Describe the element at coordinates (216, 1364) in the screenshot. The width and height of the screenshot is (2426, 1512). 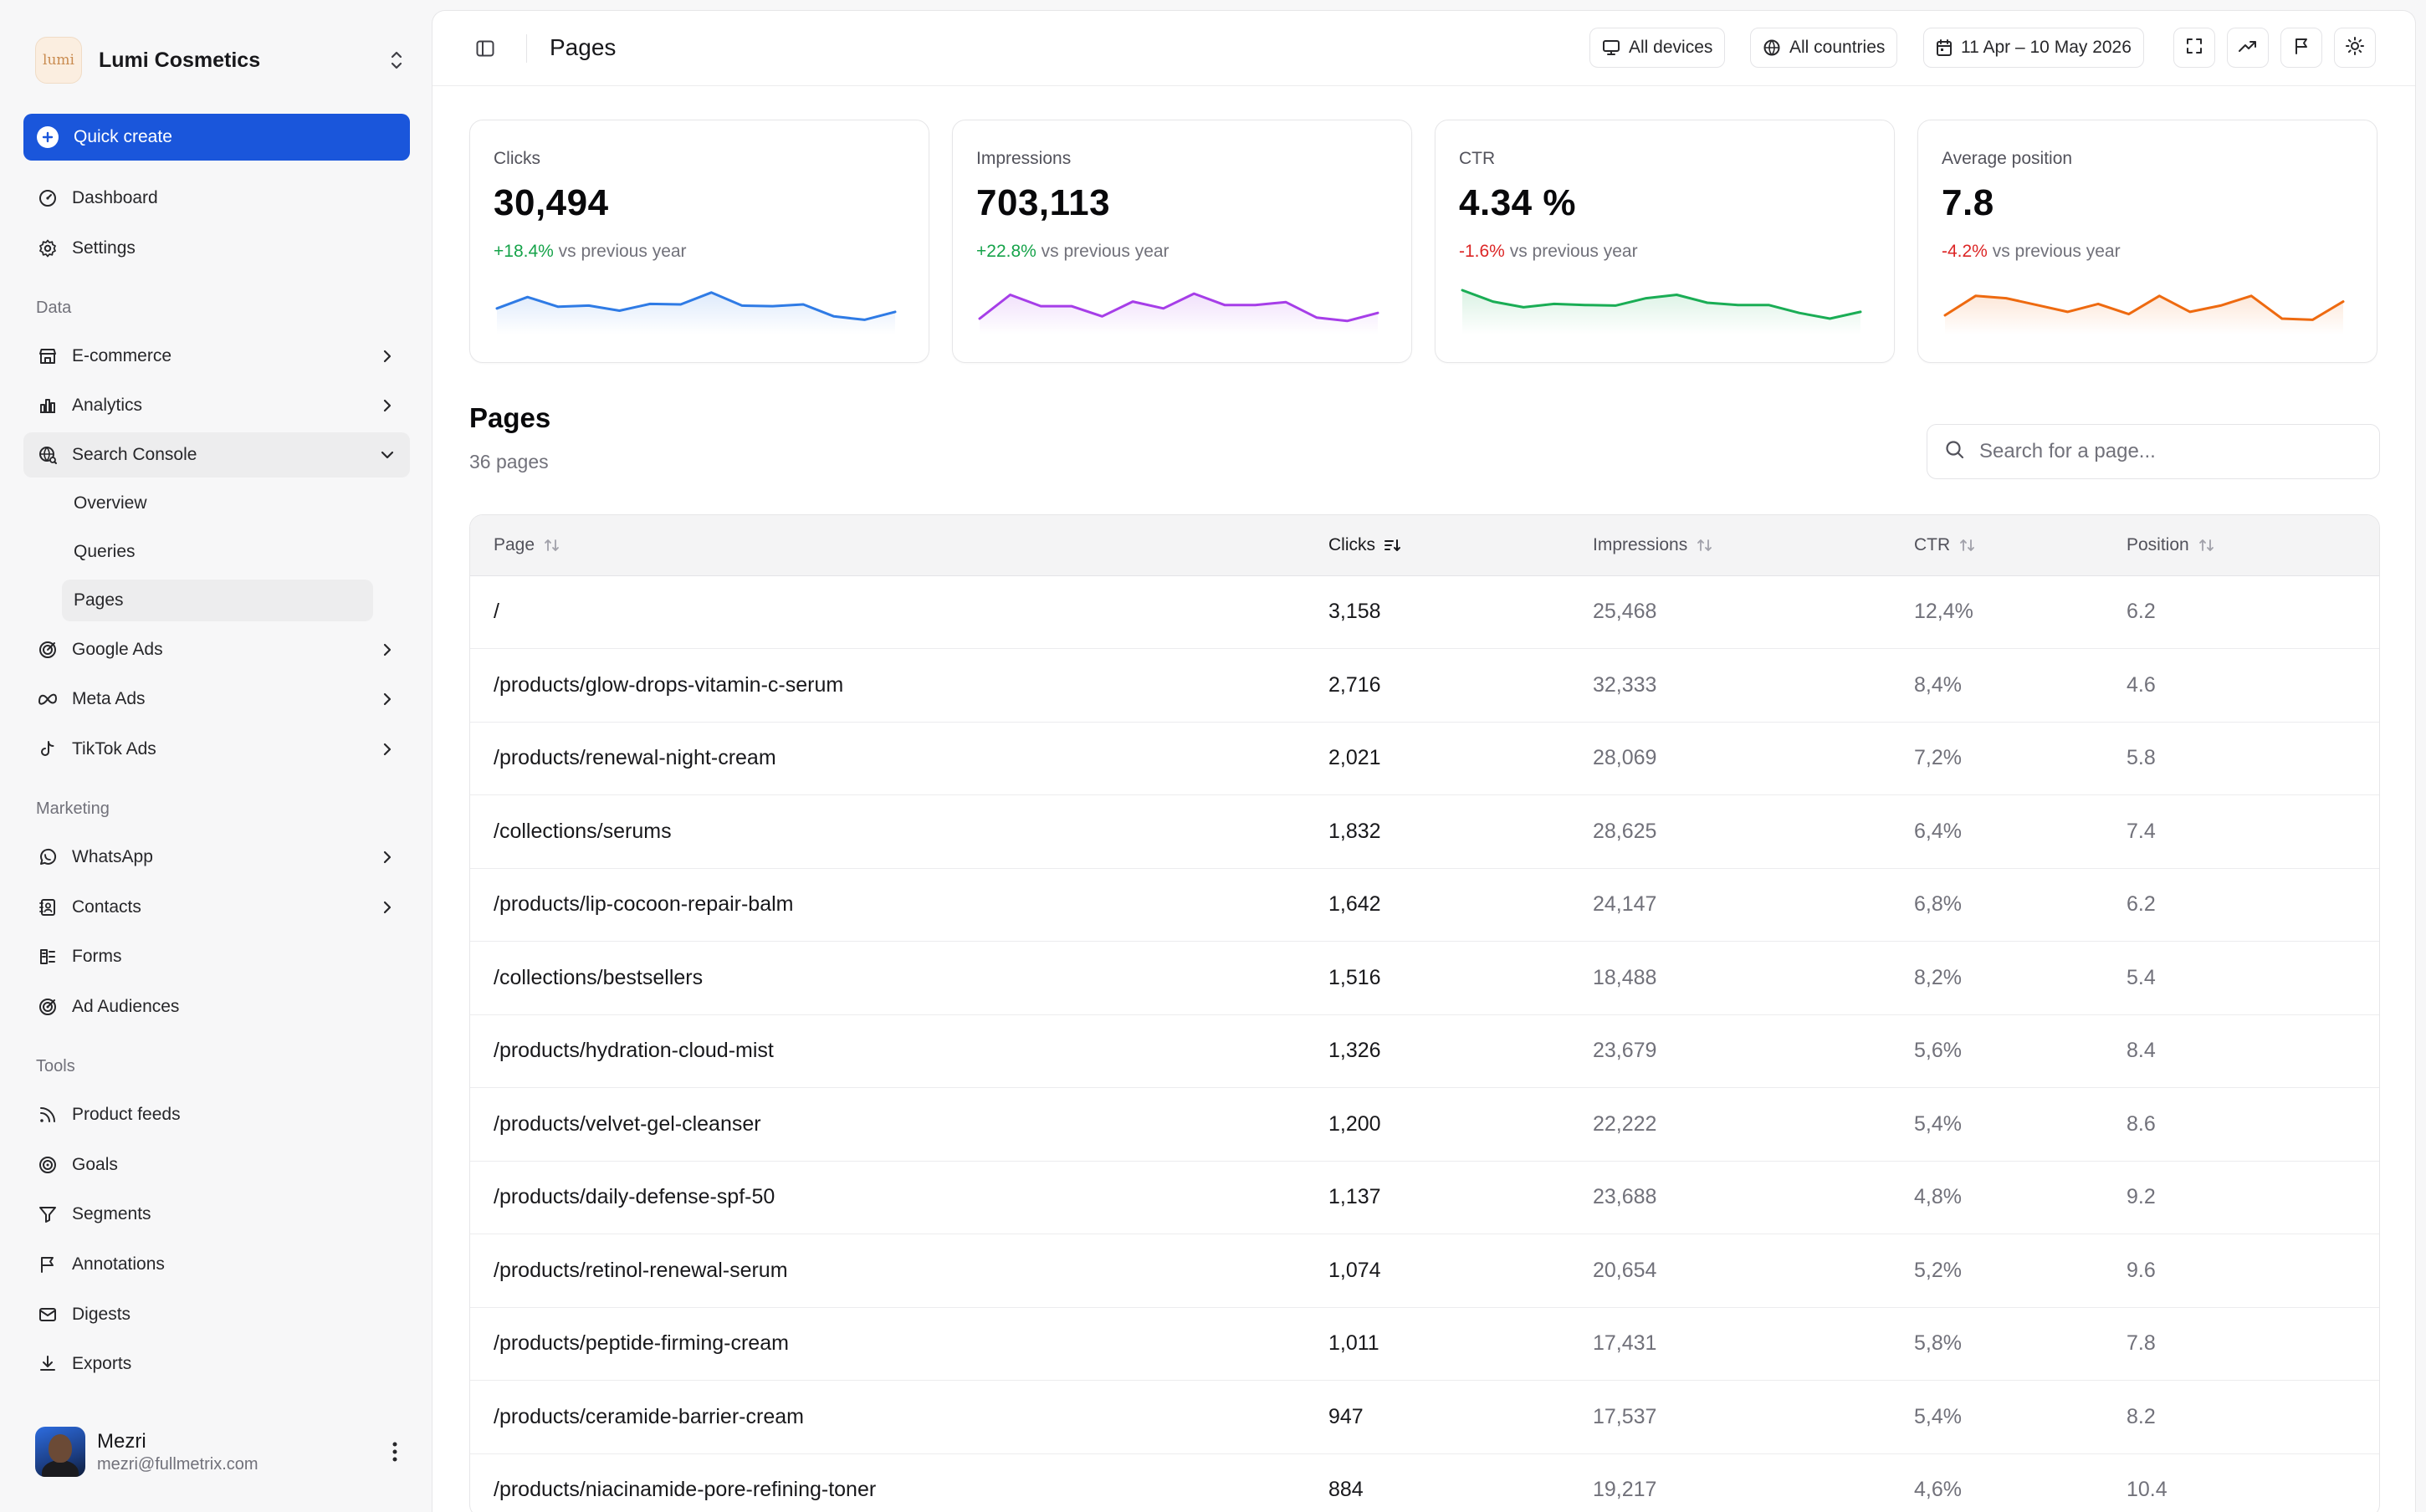
I see `sidebar-item-exports: Exports` at that location.